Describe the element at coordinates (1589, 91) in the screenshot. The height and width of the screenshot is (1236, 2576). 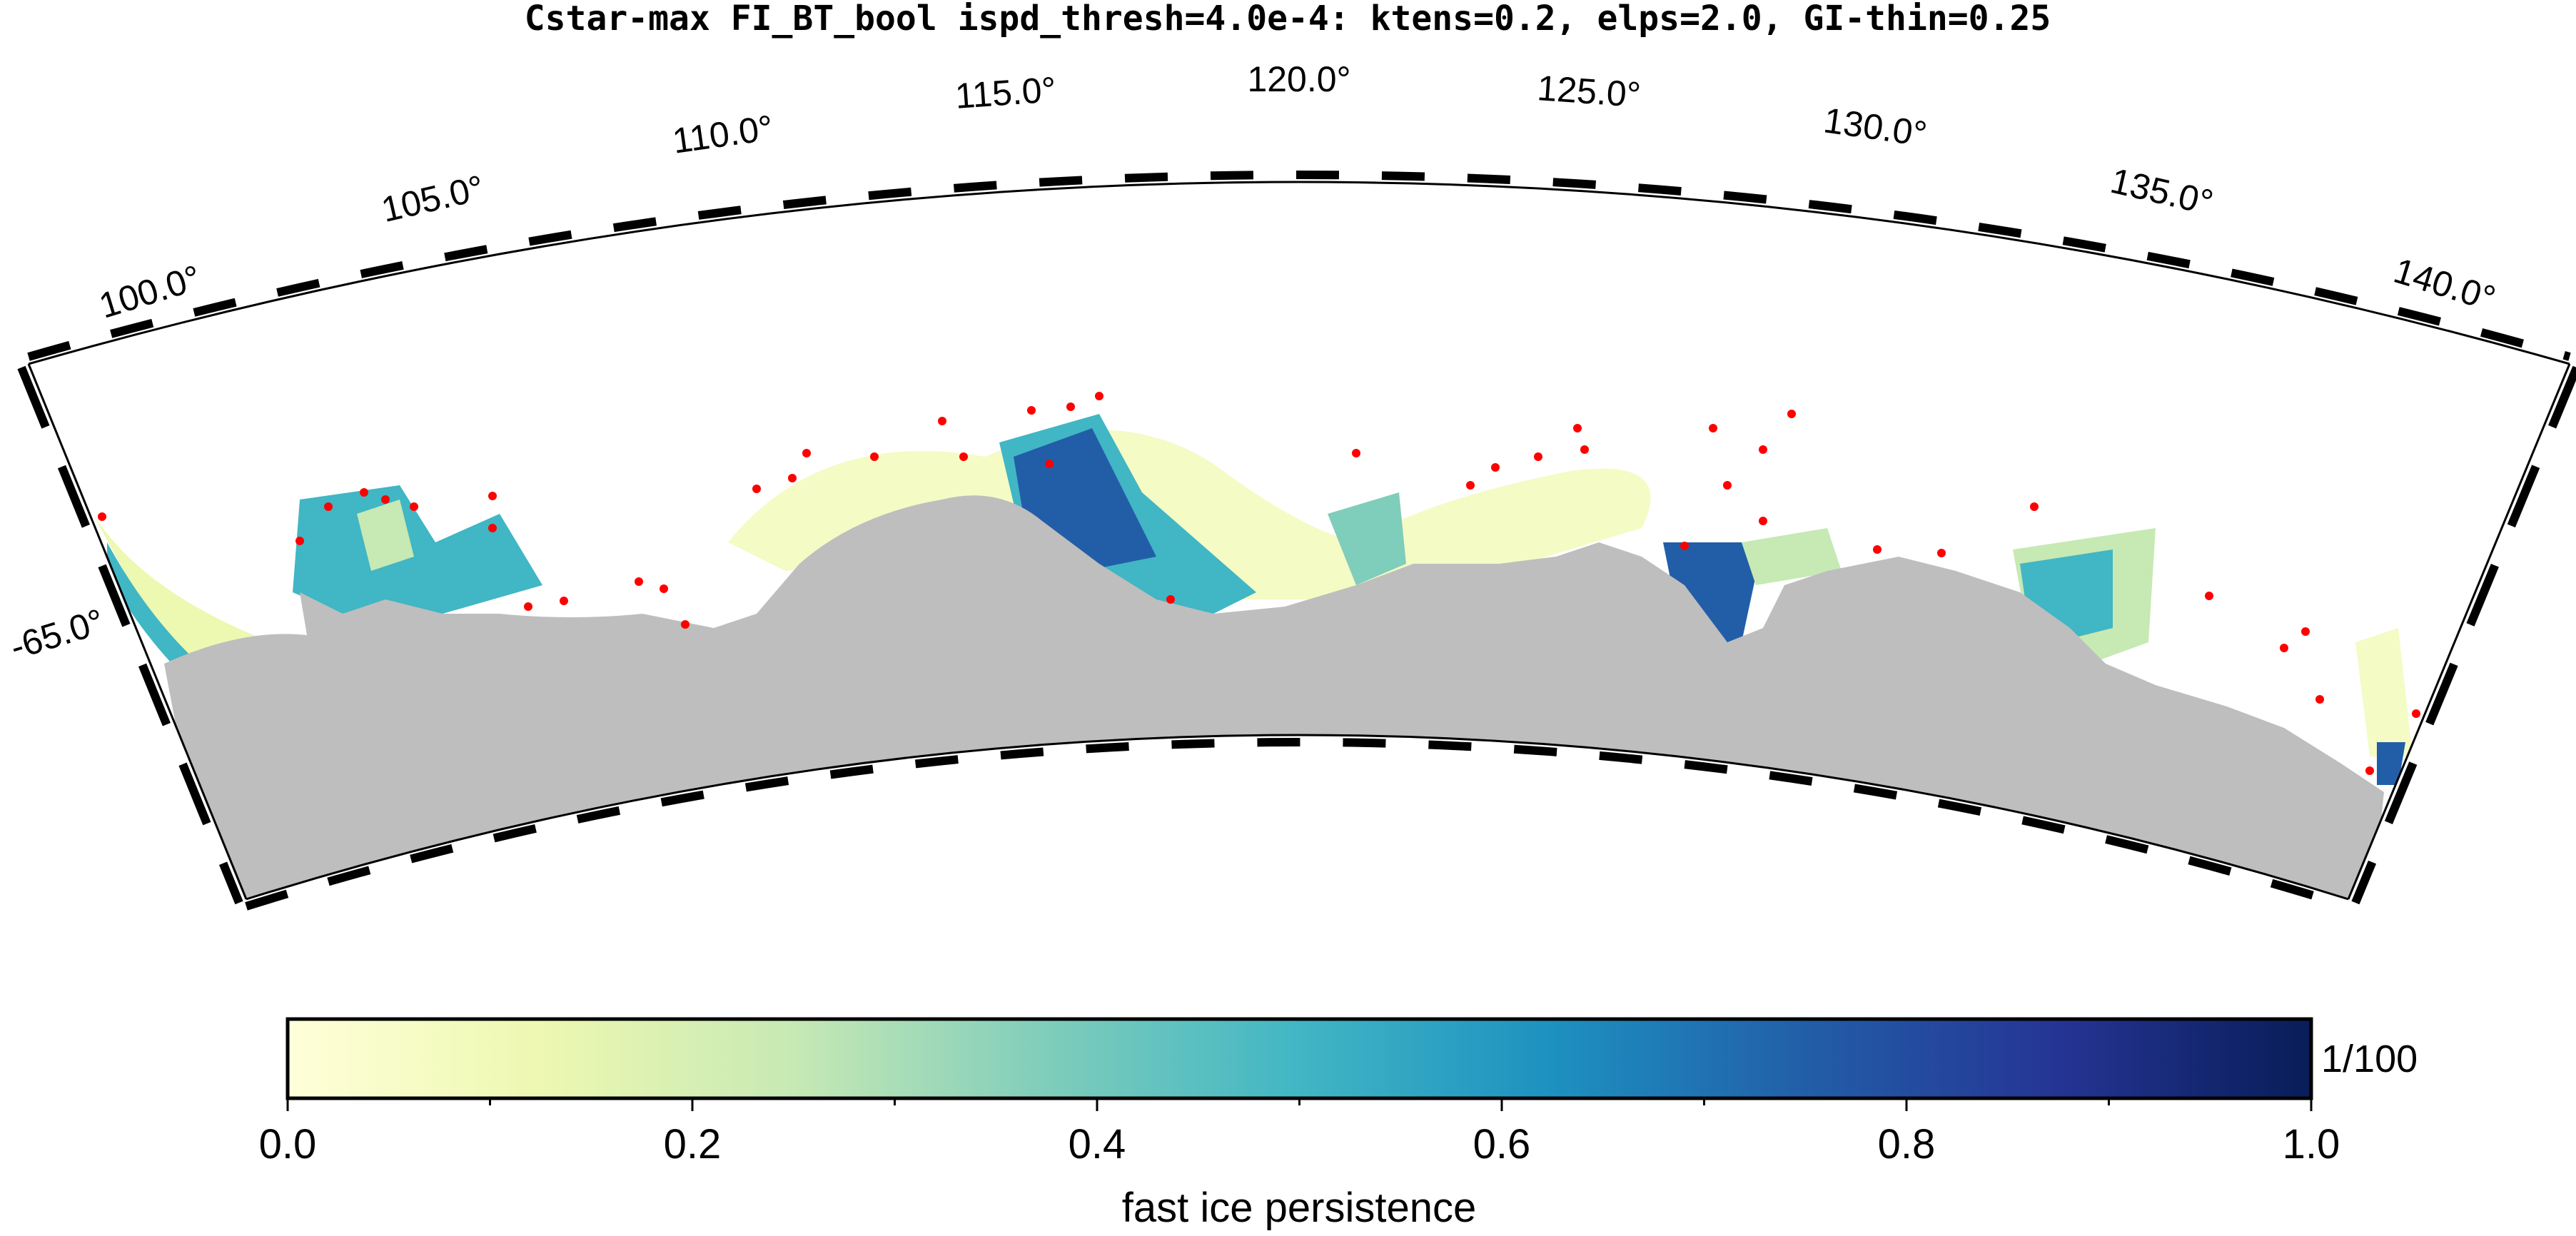
I see `lon-label-125: 125.0°` at that location.